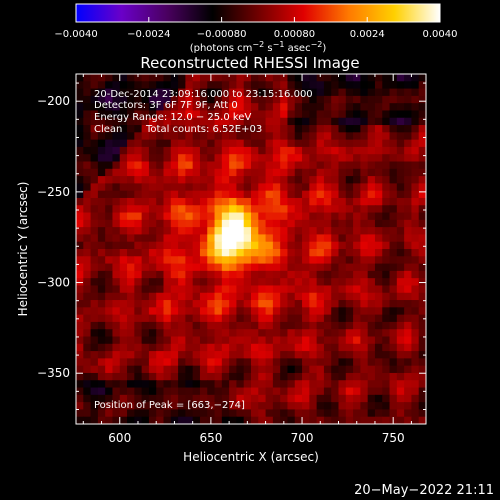 Image resolution: width=500 pixels, height=500 pixels. Describe the element at coordinates (258, 13) in the screenshot. I see `colorbar` at that location.